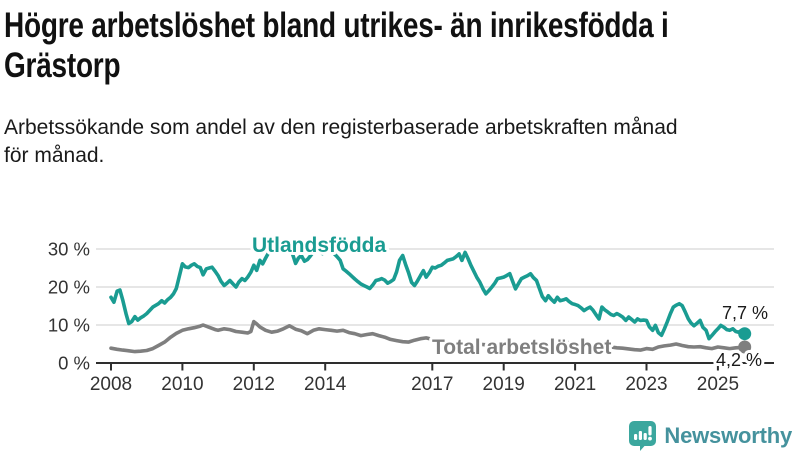 Image resolution: width=800 pixels, height=456 pixels. What do you see at coordinates (254, 384) in the screenshot?
I see `x-axis-label: 2012` at bounding box center [254, 384].